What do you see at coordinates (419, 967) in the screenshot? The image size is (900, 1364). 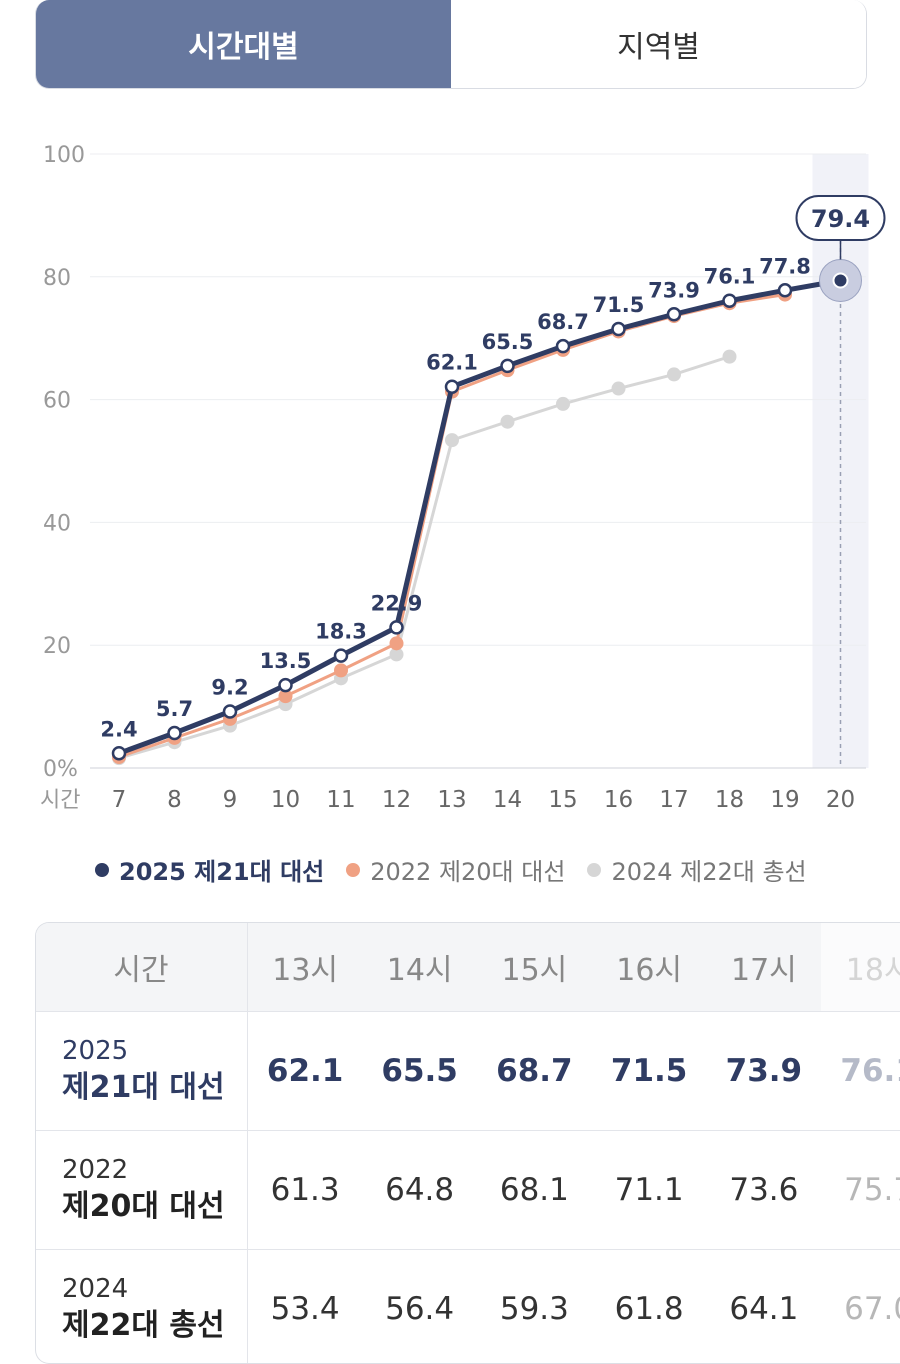 I see `table-header-col: 14시` at bounding box center [419, 967].